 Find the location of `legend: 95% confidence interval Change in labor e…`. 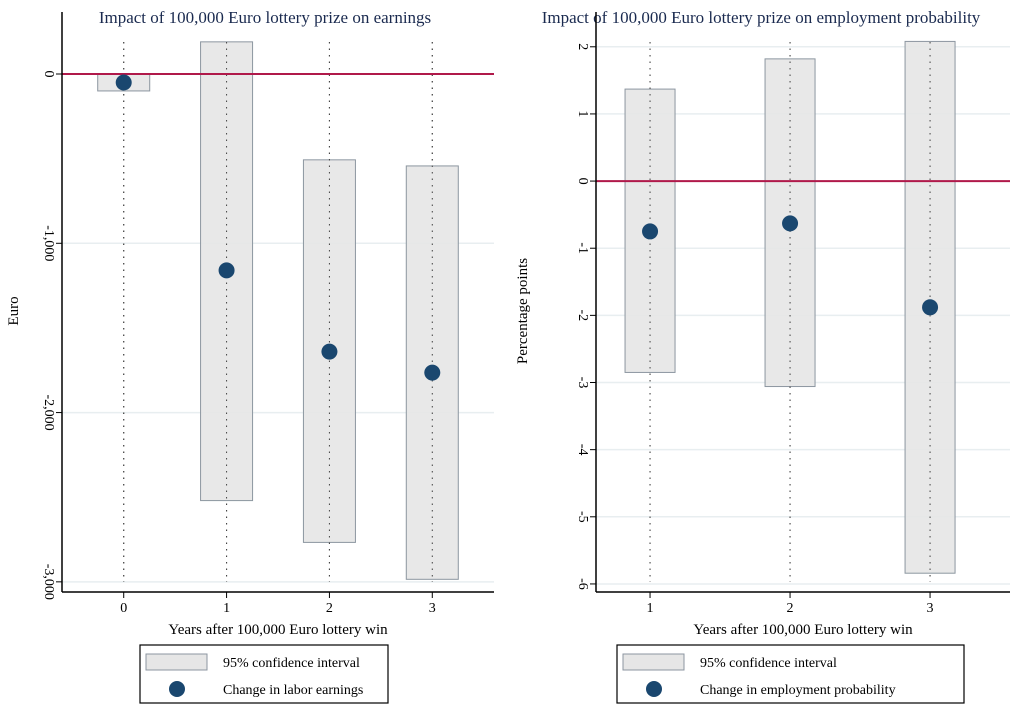

legend: 95% confidence interval Change in labor e… is located at coordinates (264, 674).